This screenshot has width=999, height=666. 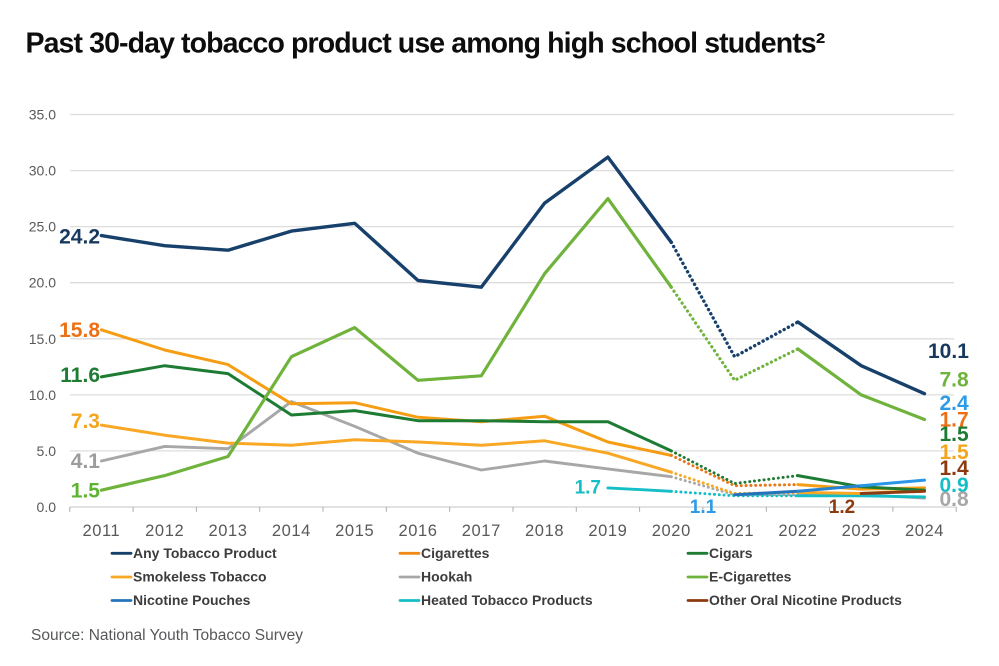 I want to click on svg-text: 2015, so click(x=354, y=531).